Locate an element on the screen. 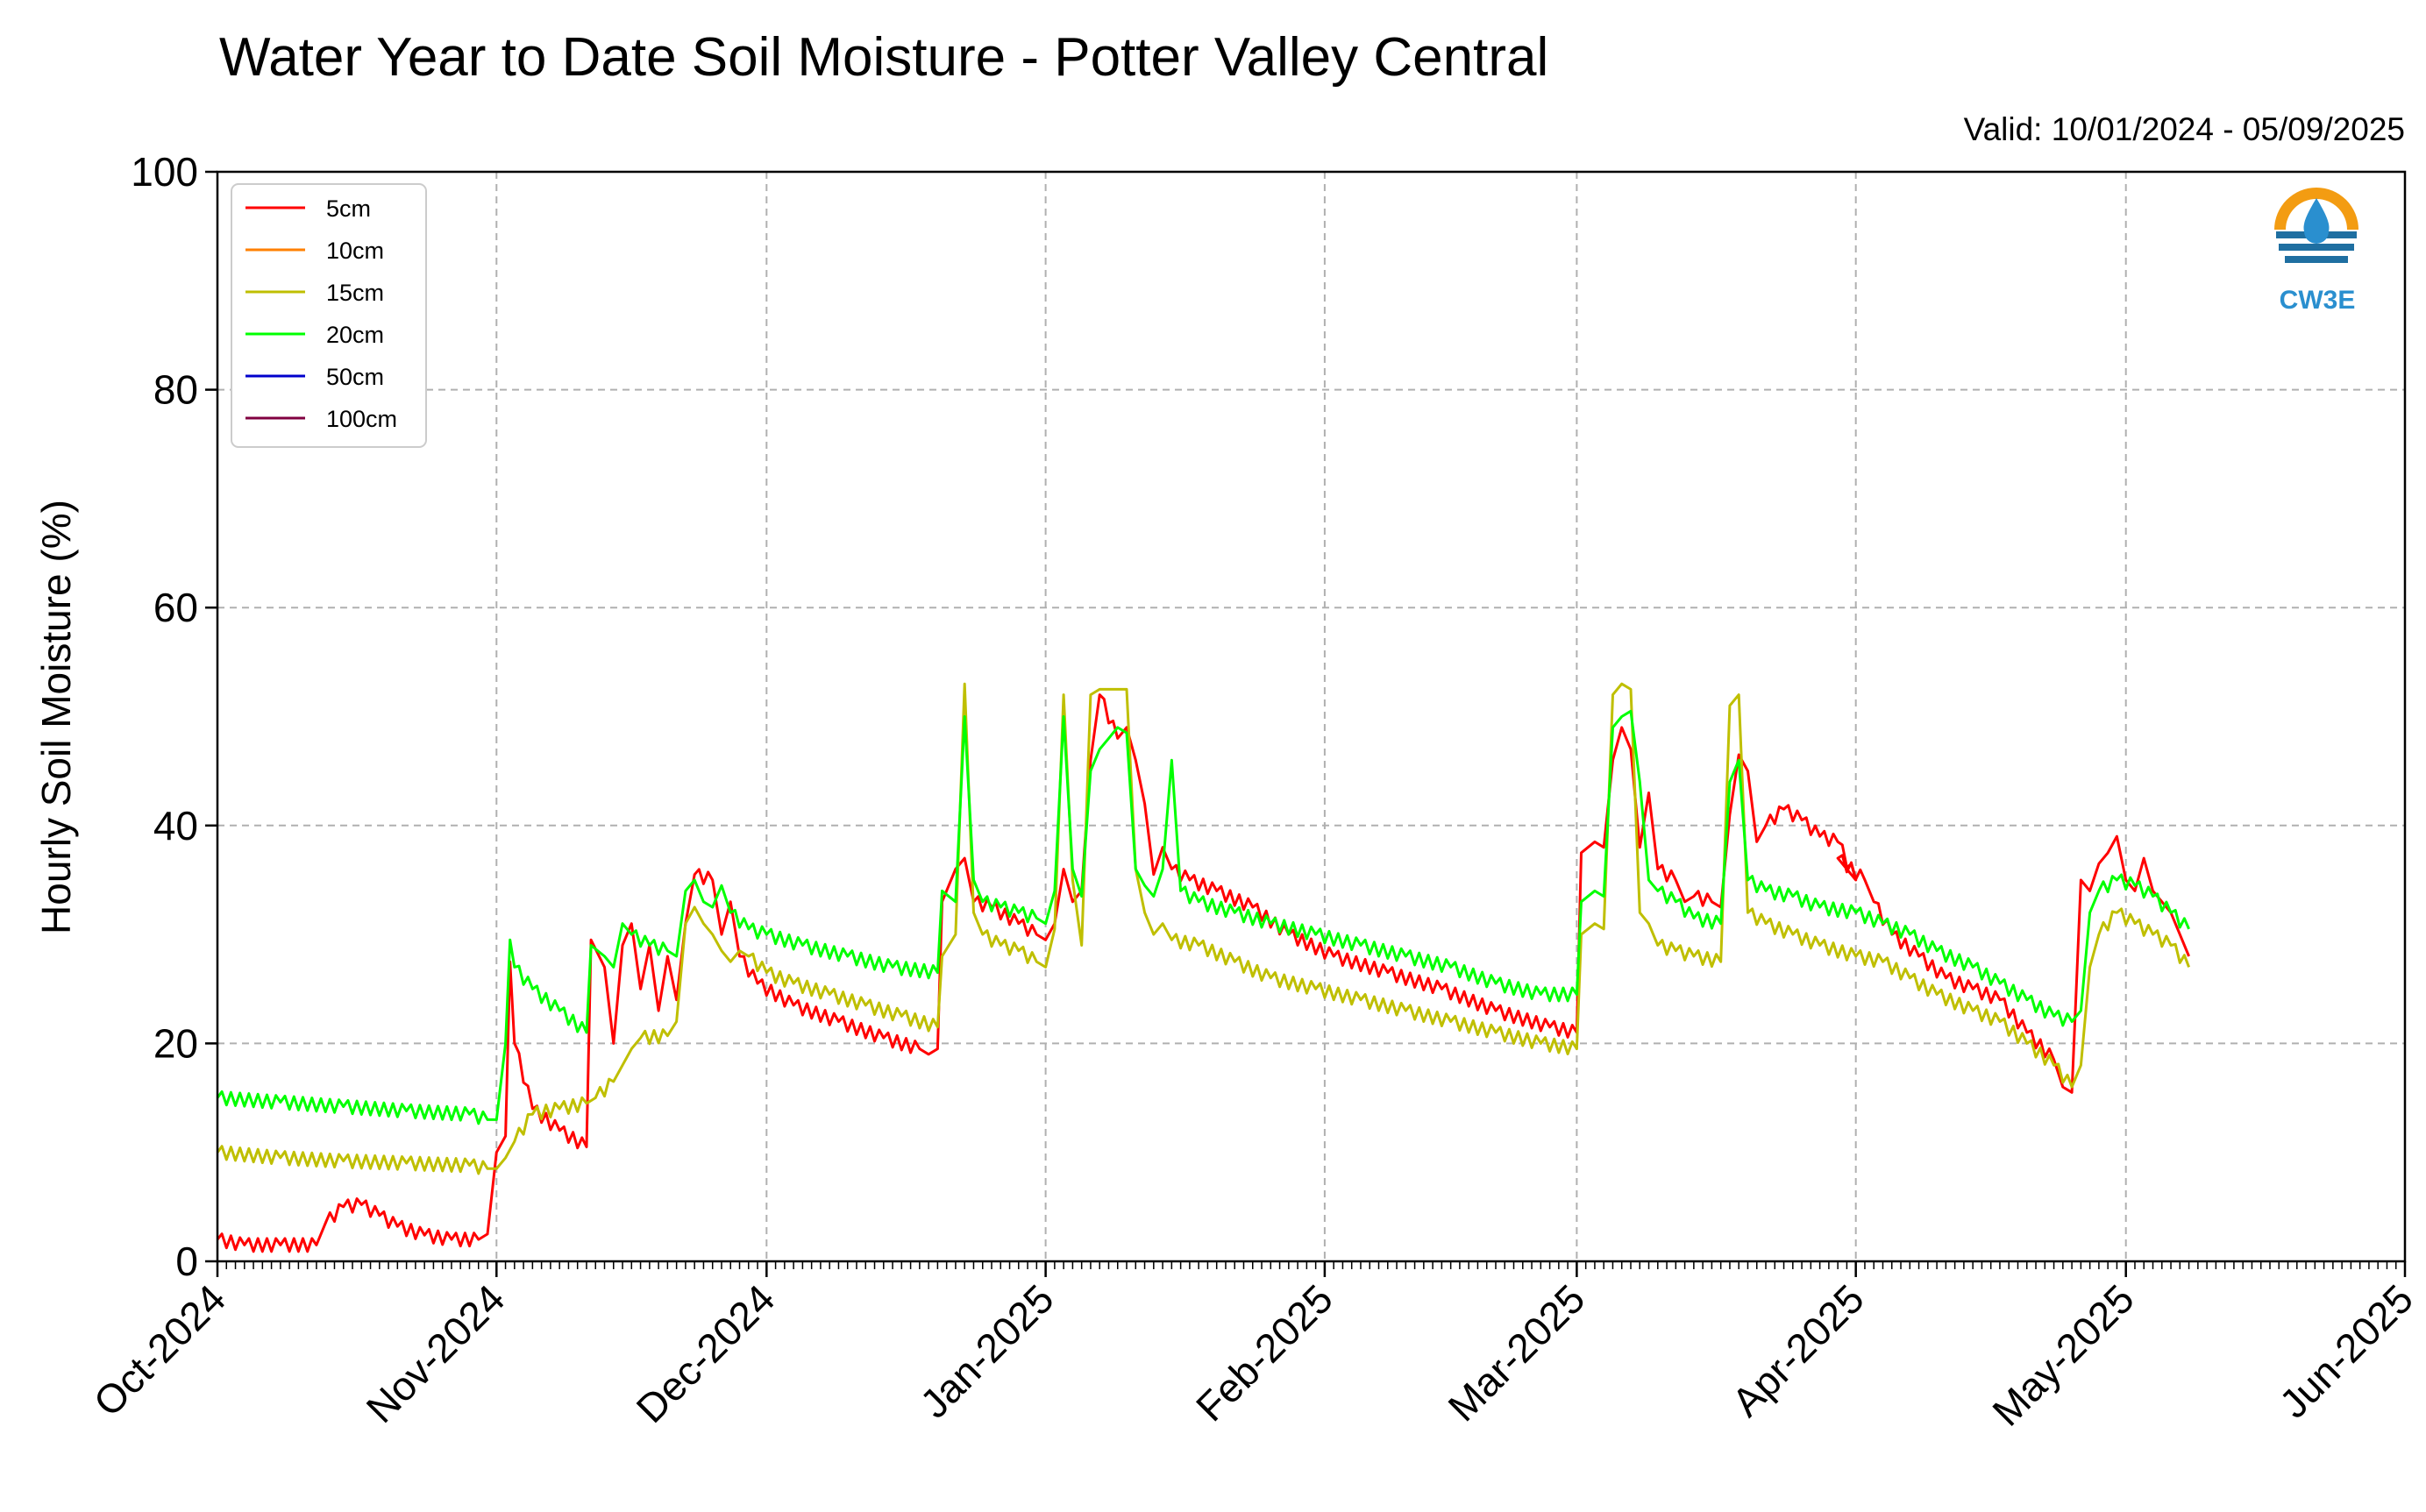 Image resolution: width=2426 pixels, height=1512 pixels. water-drop-icon is located at coordinates (2316, 221).